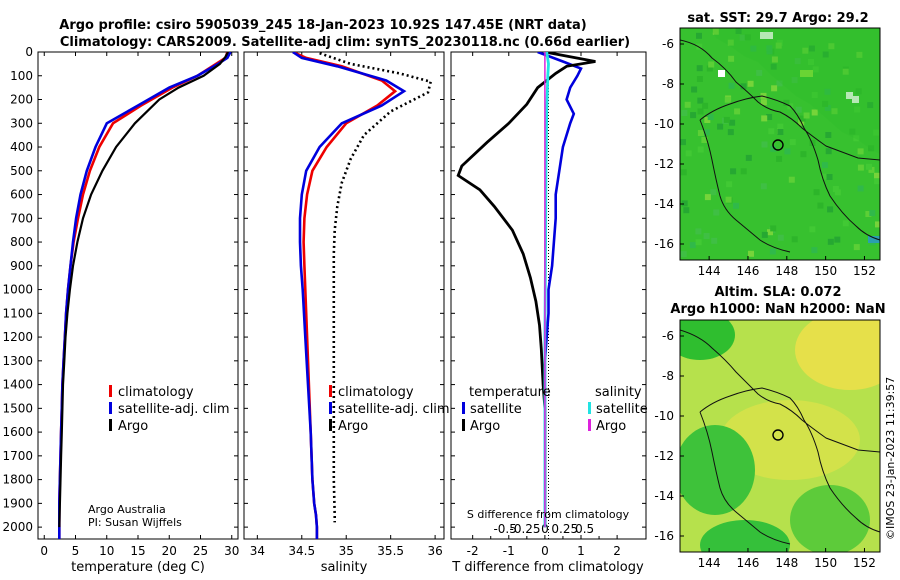 The height and width of the screenshot is (580, 900). Describe the element at coordinates (394, 409) in the screenshot. I see `sal-legend-label-satellite-adj: satellite-adj. clim` at that location.